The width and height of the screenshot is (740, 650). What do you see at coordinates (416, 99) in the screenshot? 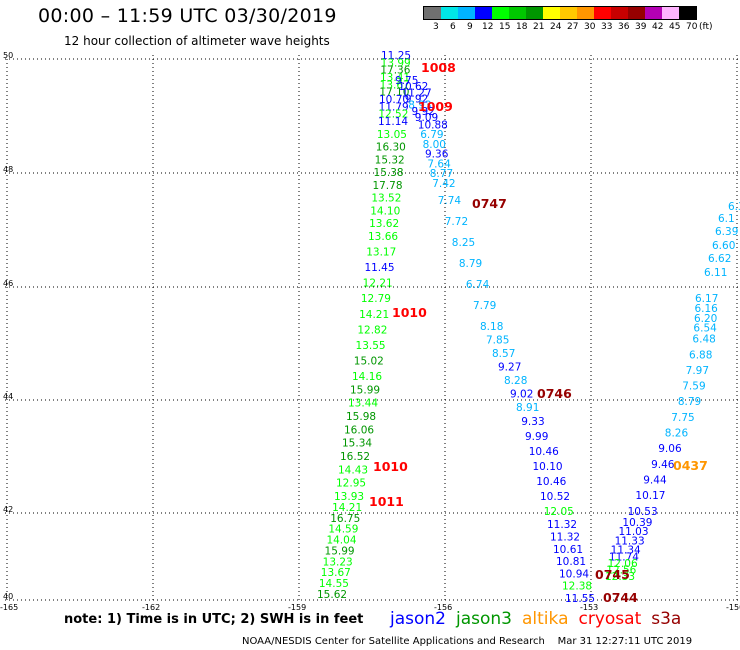
I see `wave-height-value: 9.92` at bounding box center [416, 99].